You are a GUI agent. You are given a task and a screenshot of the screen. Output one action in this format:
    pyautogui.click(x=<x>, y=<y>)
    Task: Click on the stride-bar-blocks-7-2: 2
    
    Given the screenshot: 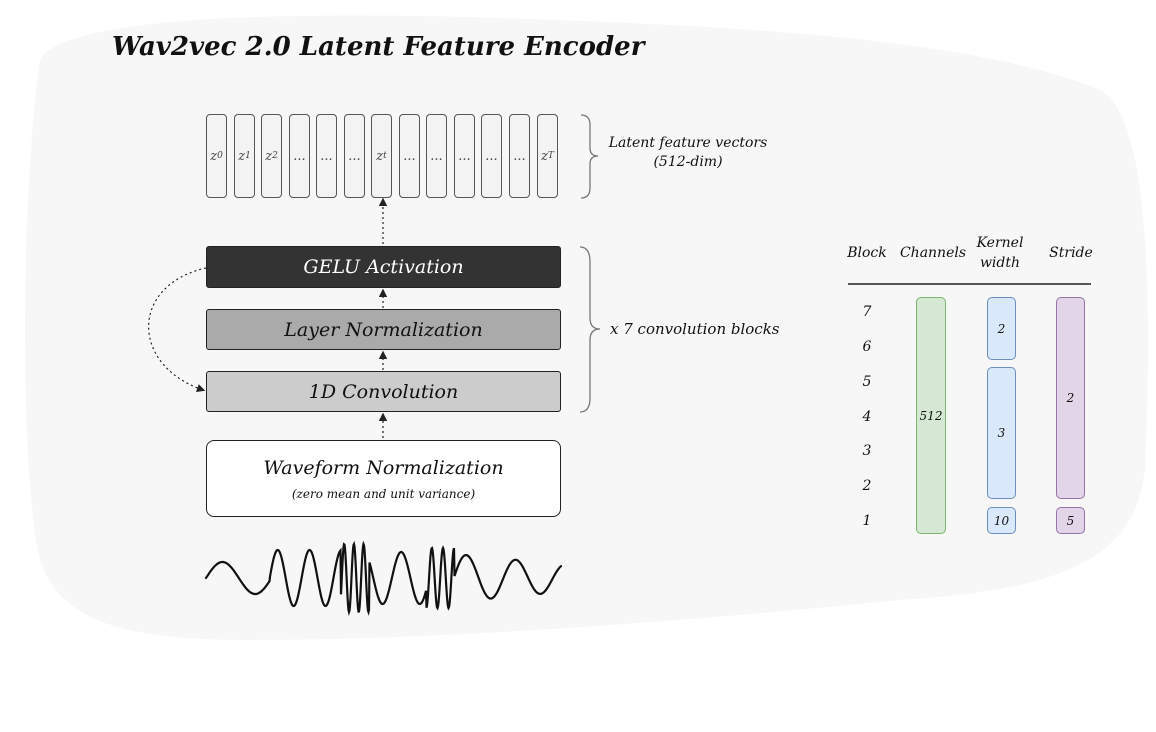 What is the action you would take?
    pyautogui.click(x=1070, y=398)
    